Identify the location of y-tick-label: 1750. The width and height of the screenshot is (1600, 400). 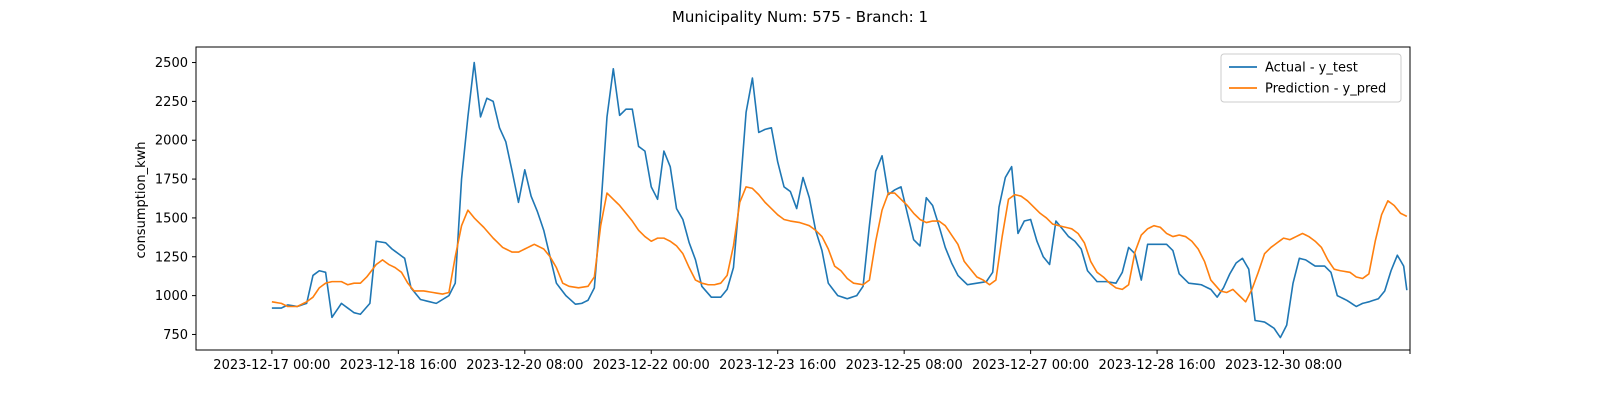
(171, 180).